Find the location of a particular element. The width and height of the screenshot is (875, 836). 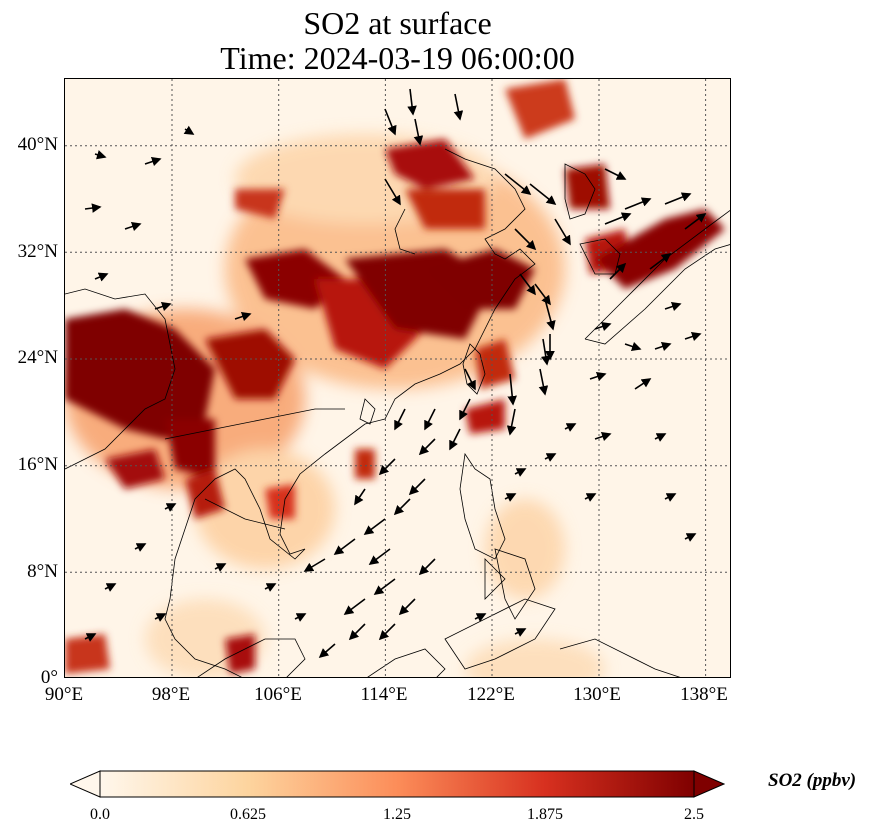

colorbar is located at coordinates (397, 784).